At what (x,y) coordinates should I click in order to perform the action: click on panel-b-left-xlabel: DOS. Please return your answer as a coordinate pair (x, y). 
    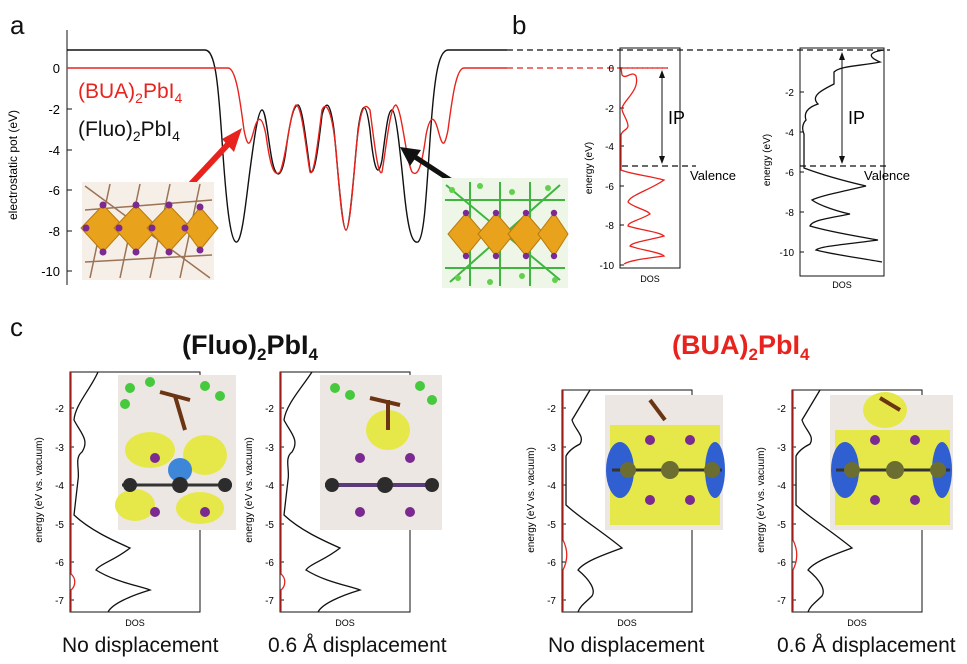
    Looking at the image, I should click on (650, 279).